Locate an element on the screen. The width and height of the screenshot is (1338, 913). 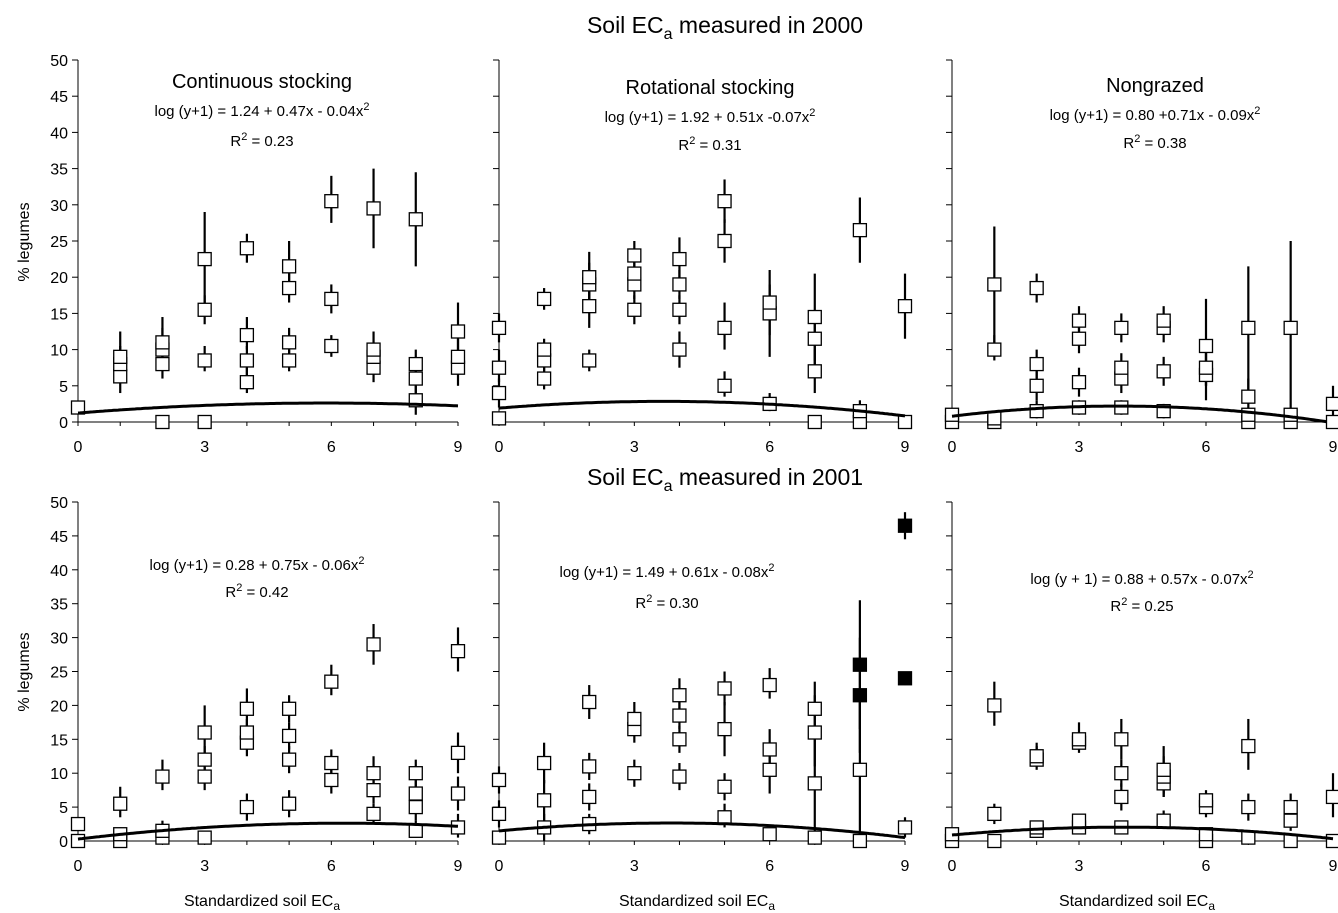
regression-equation: log (y+1) = 1.24 + 0.47x - 0.04x2 is located at coordinates (261, 110).